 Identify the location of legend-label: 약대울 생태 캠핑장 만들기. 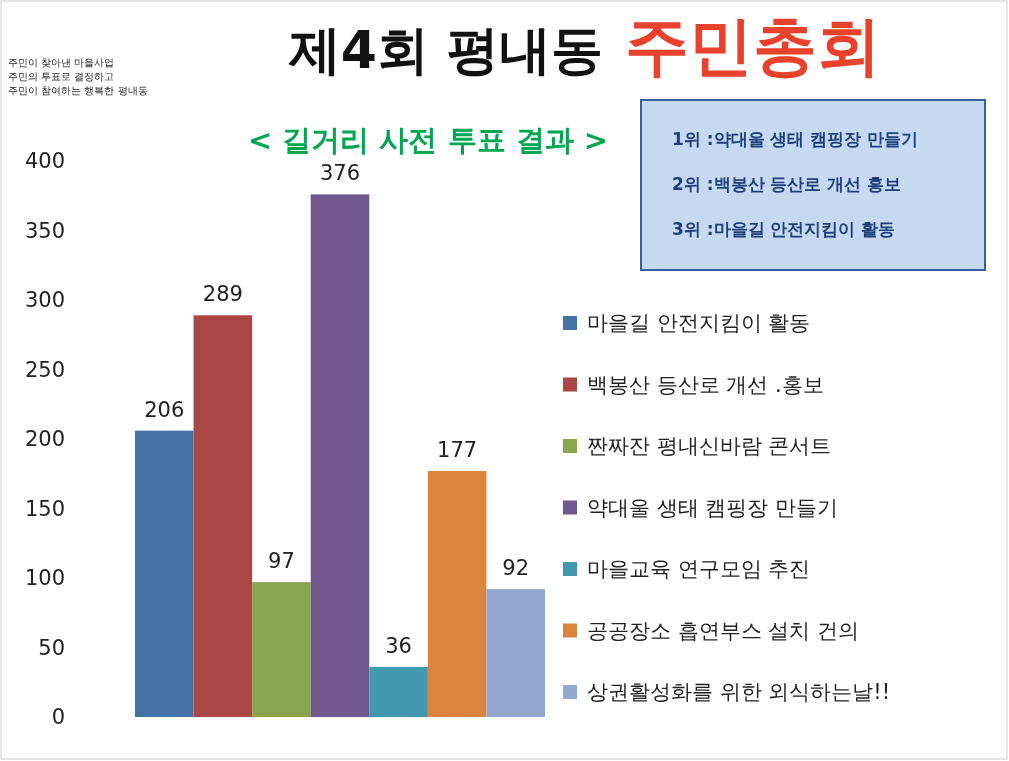
(713, 507).